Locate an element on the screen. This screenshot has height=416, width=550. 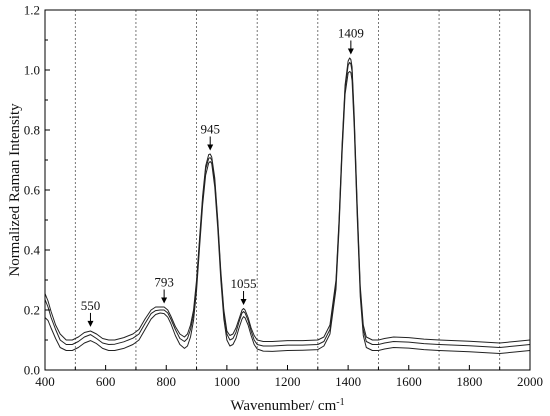
y-axis-title: Normalized Raman Intensity is located at coordinates (15, 190).